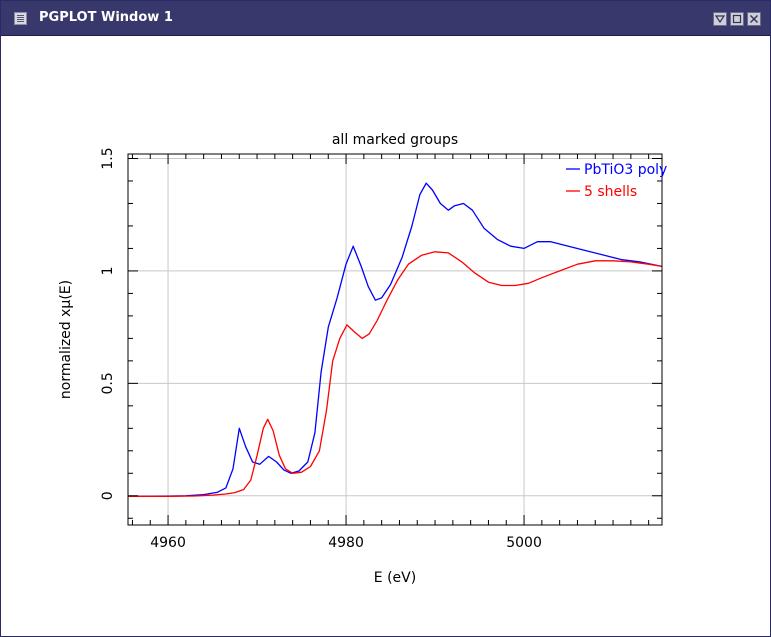 Image resolution: width=771 pixels, height=637 pixels. What do you see at coordinates (168, 543) in the screenshot?
I see `x-tick-label: 4960` at bounding box center [168, 543].